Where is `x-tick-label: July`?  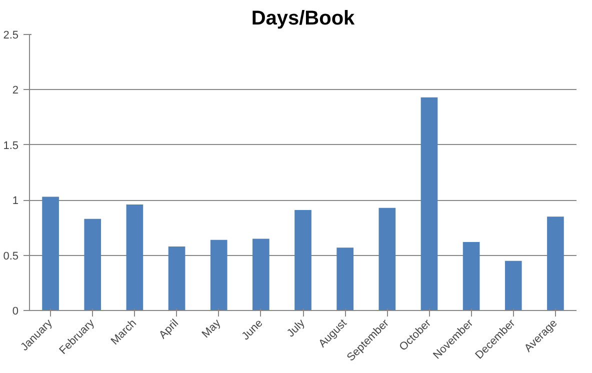 x-tick-label: July is located at coordinates (296, 328).